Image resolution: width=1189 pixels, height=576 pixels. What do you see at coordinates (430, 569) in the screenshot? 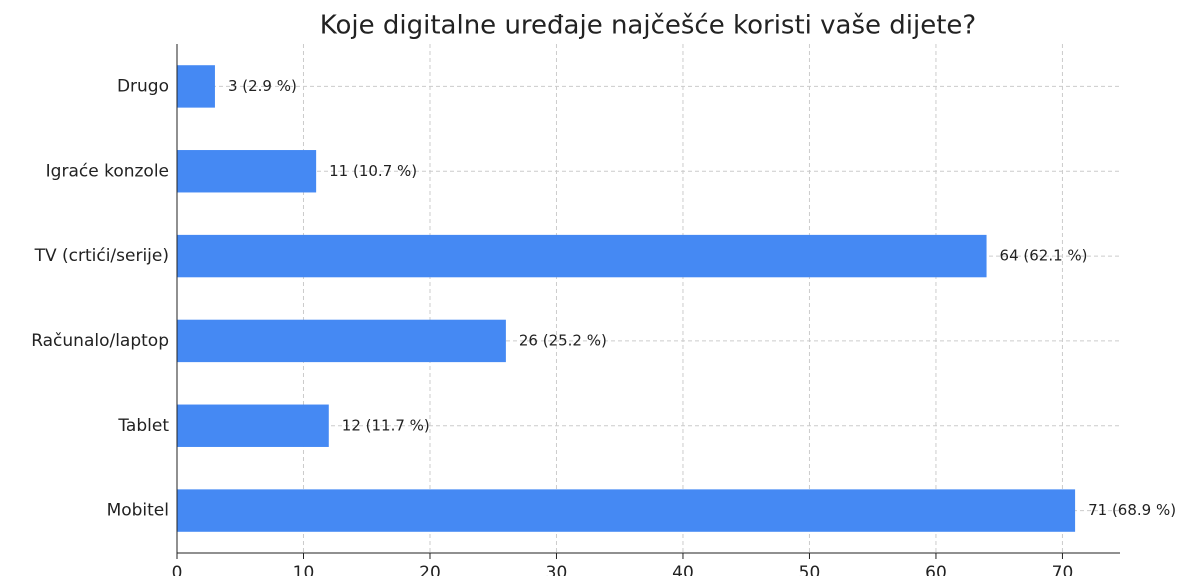
I see `x-tick-label: 20` at bounding box center [430, 569].